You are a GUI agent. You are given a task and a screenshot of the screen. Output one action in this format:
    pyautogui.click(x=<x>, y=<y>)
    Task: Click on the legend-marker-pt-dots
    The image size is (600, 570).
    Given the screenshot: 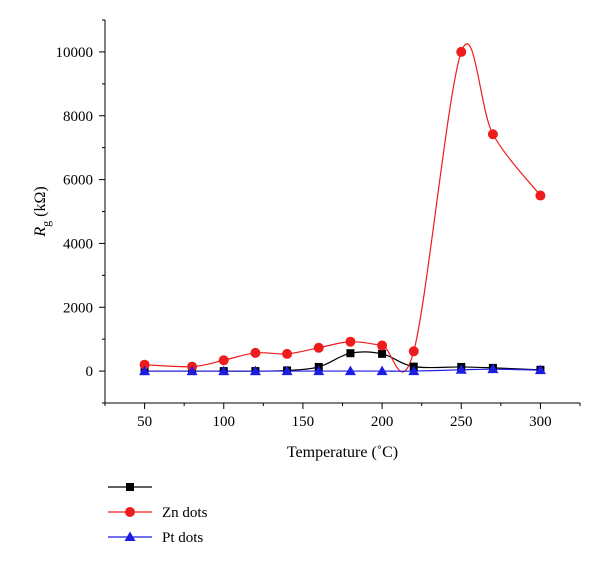 What is the action you would take?
    pyautogui.click(x=130, y=536)
    